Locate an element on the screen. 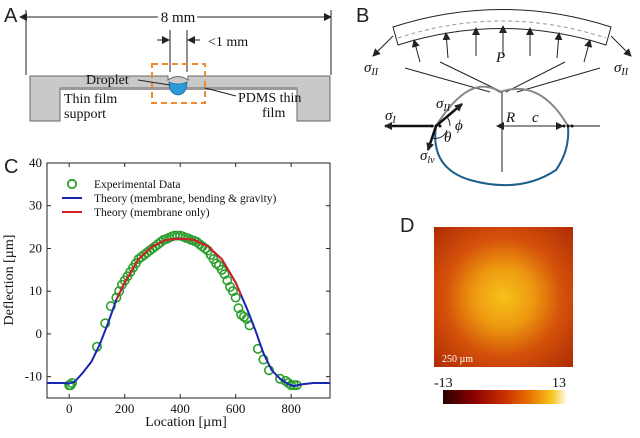 The width and height of the screenshot is (640, 438). y-tick-label: 0 is located at coordinates (39, 333).